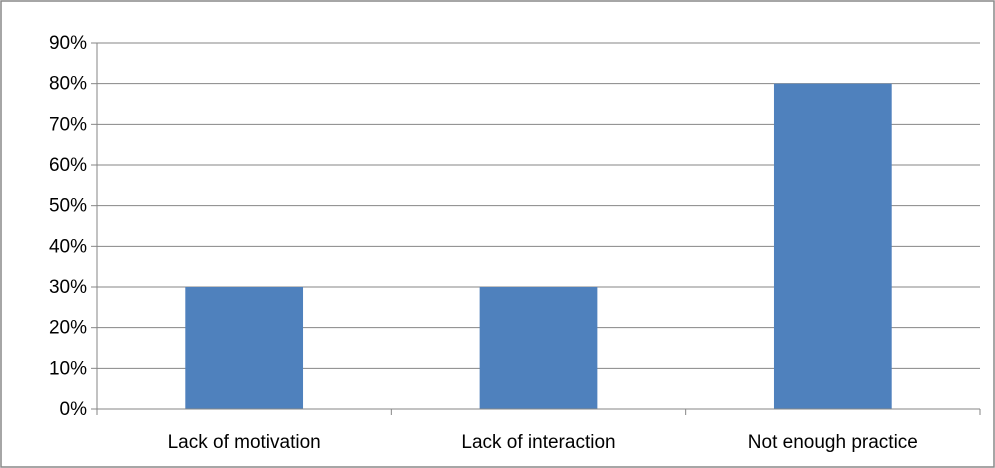  I want to click on y-tick-label: 80%, so click(68, 84).